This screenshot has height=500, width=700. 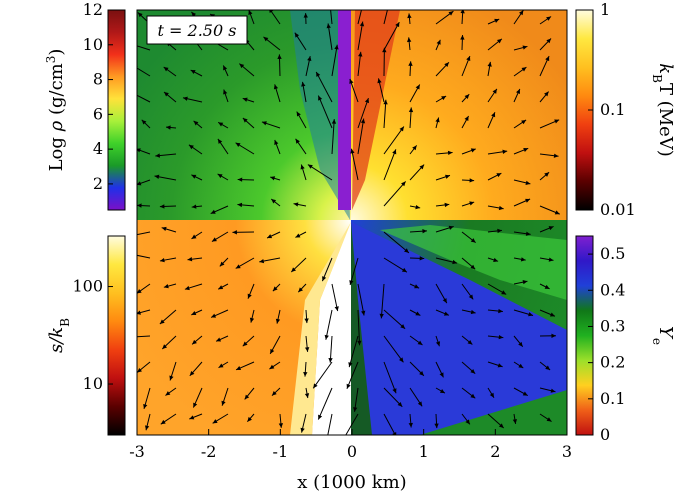 What do you see at coordinates (197, 30) in the screenshot?
I see `time-label-box: t = 2.50 s` at bounding box center [197, 30].